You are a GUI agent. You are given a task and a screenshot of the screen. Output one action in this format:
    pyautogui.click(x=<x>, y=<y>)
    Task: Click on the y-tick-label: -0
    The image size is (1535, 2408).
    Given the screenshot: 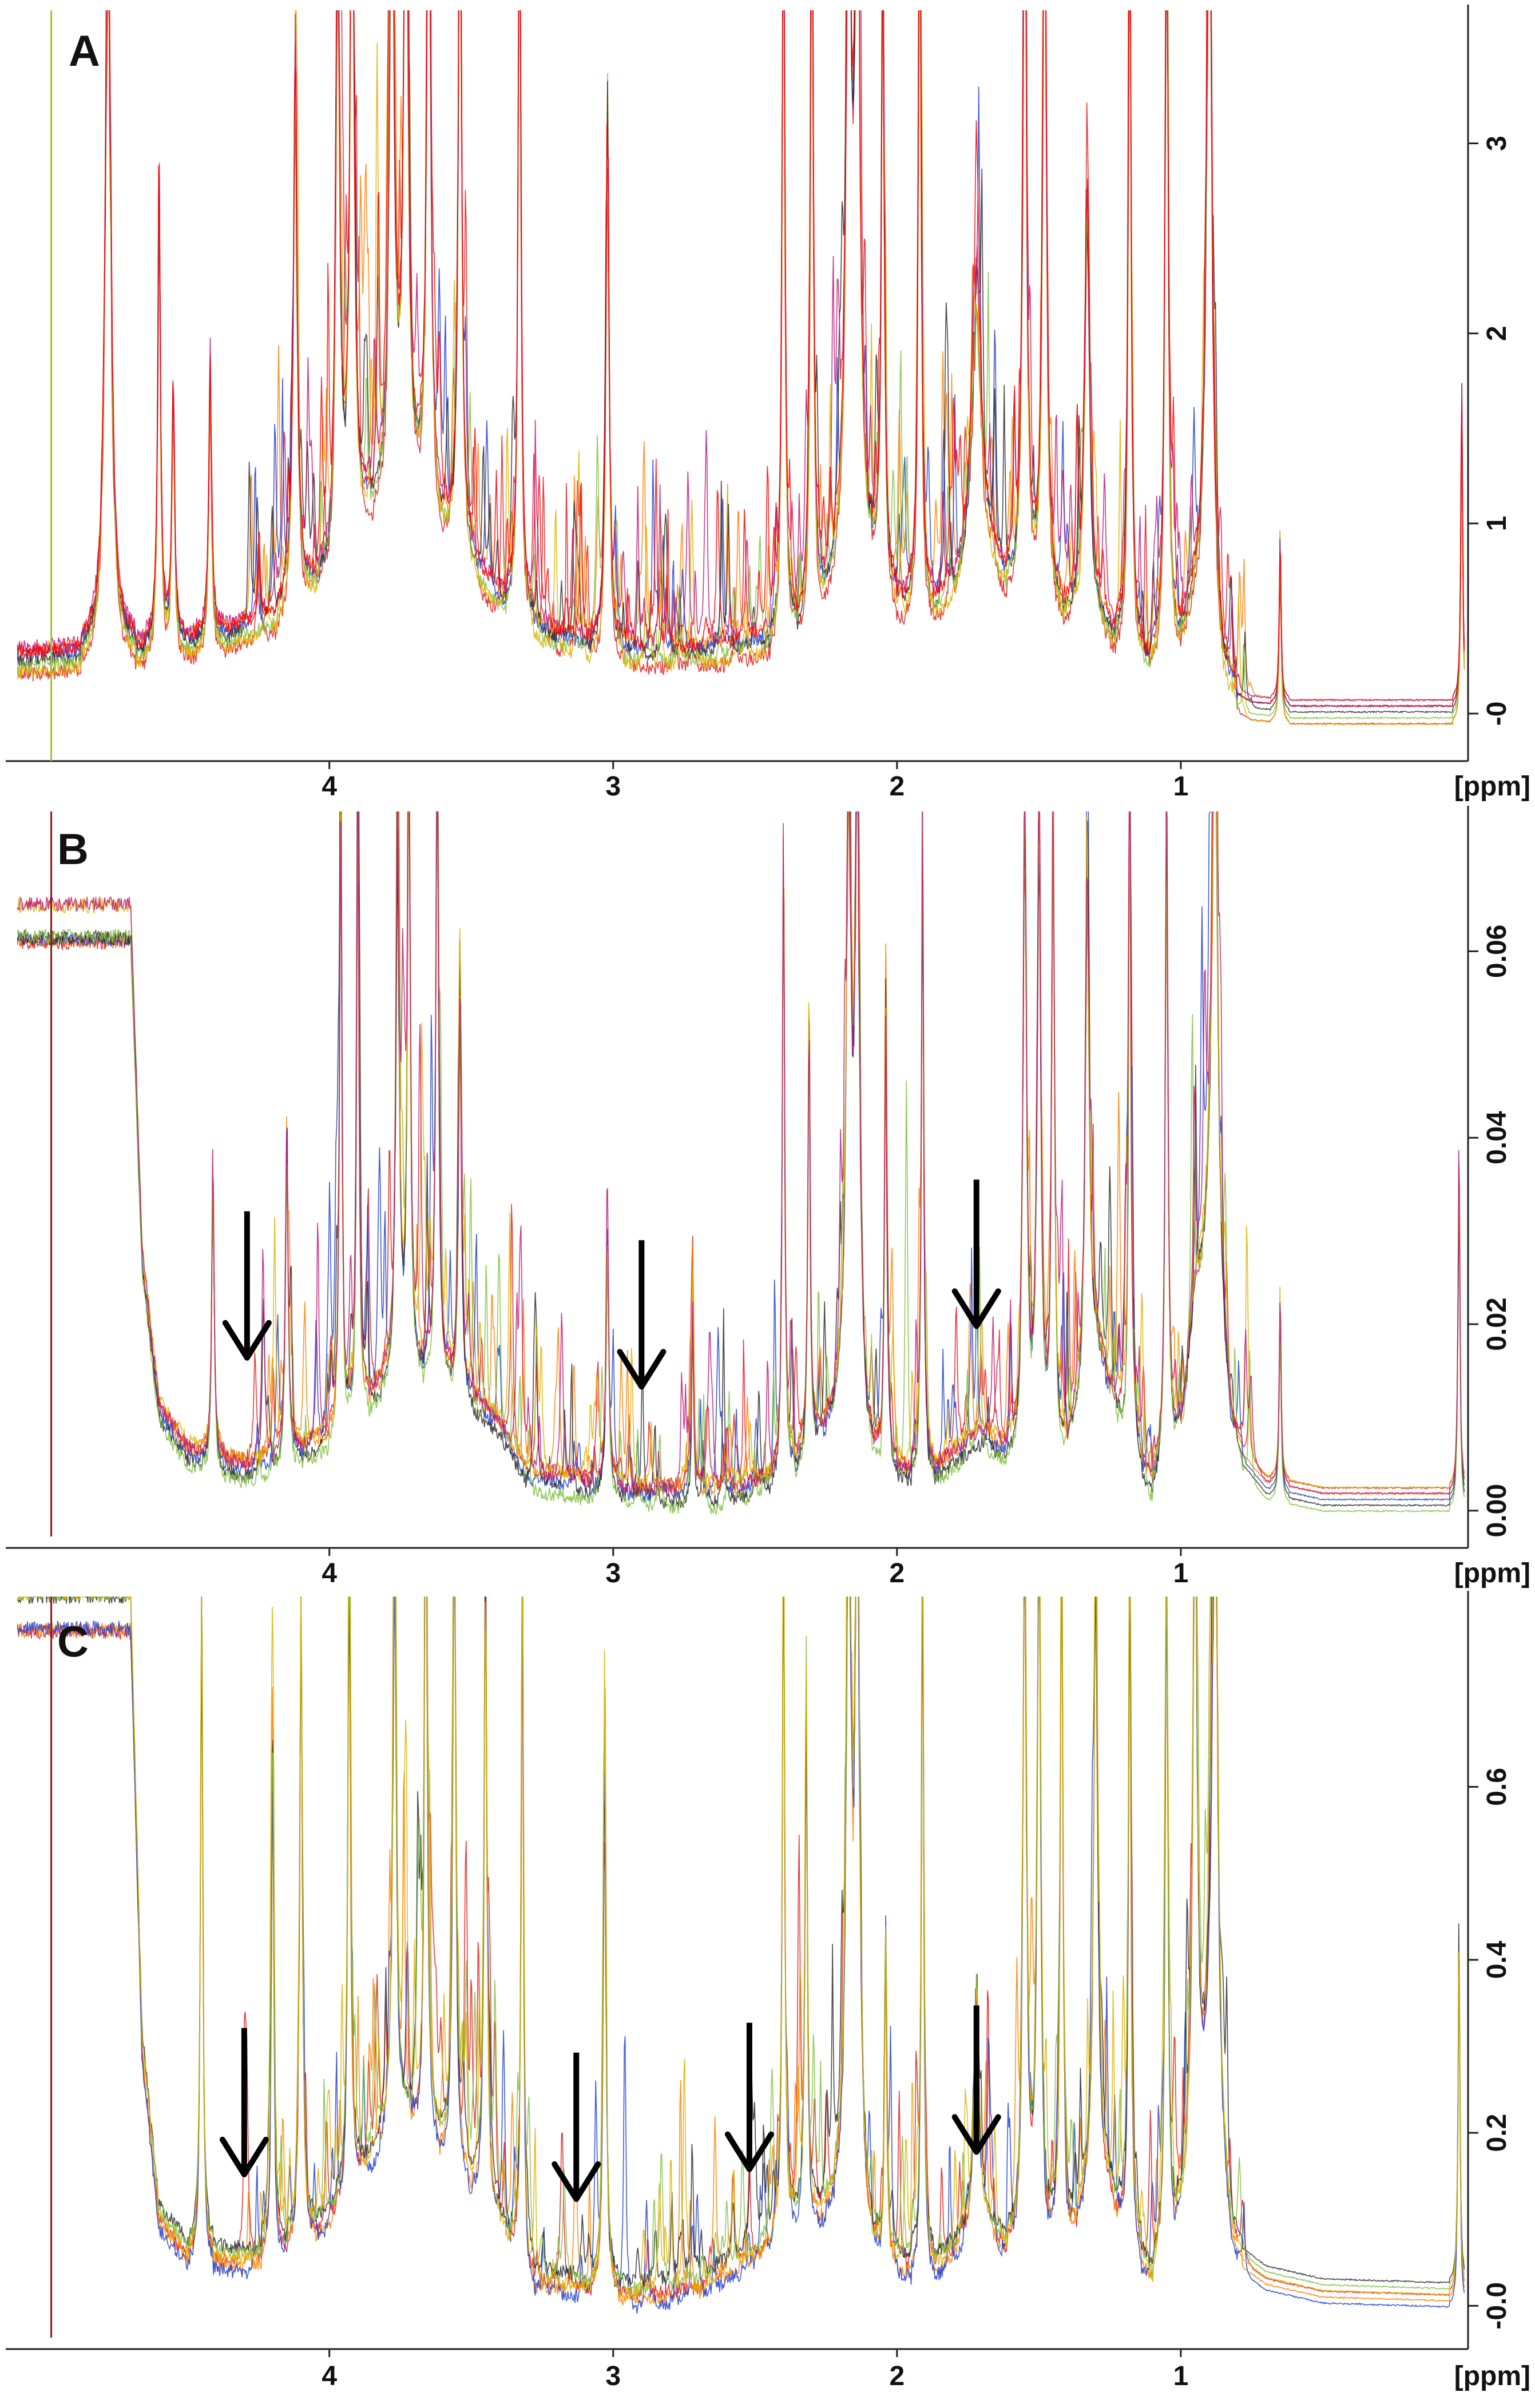 What is the action you would take?
    pyautogui.click(x=1497, y=714)
    